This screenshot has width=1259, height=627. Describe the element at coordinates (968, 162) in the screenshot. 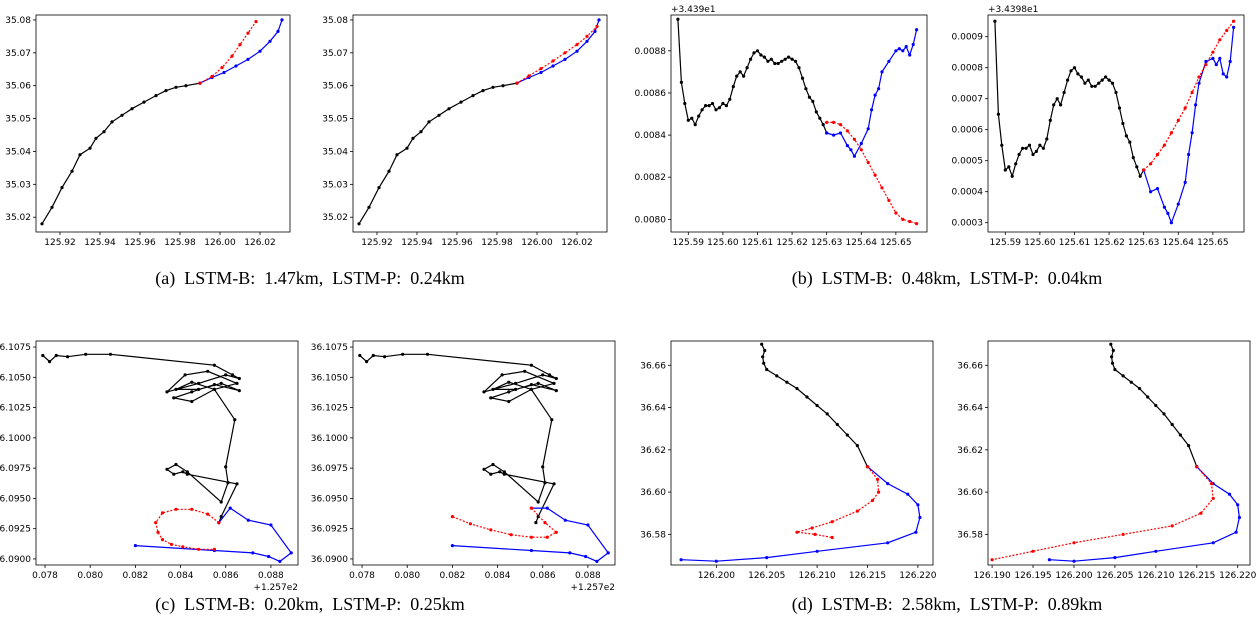

I see `y-tick-label: 0.0005` at that location.